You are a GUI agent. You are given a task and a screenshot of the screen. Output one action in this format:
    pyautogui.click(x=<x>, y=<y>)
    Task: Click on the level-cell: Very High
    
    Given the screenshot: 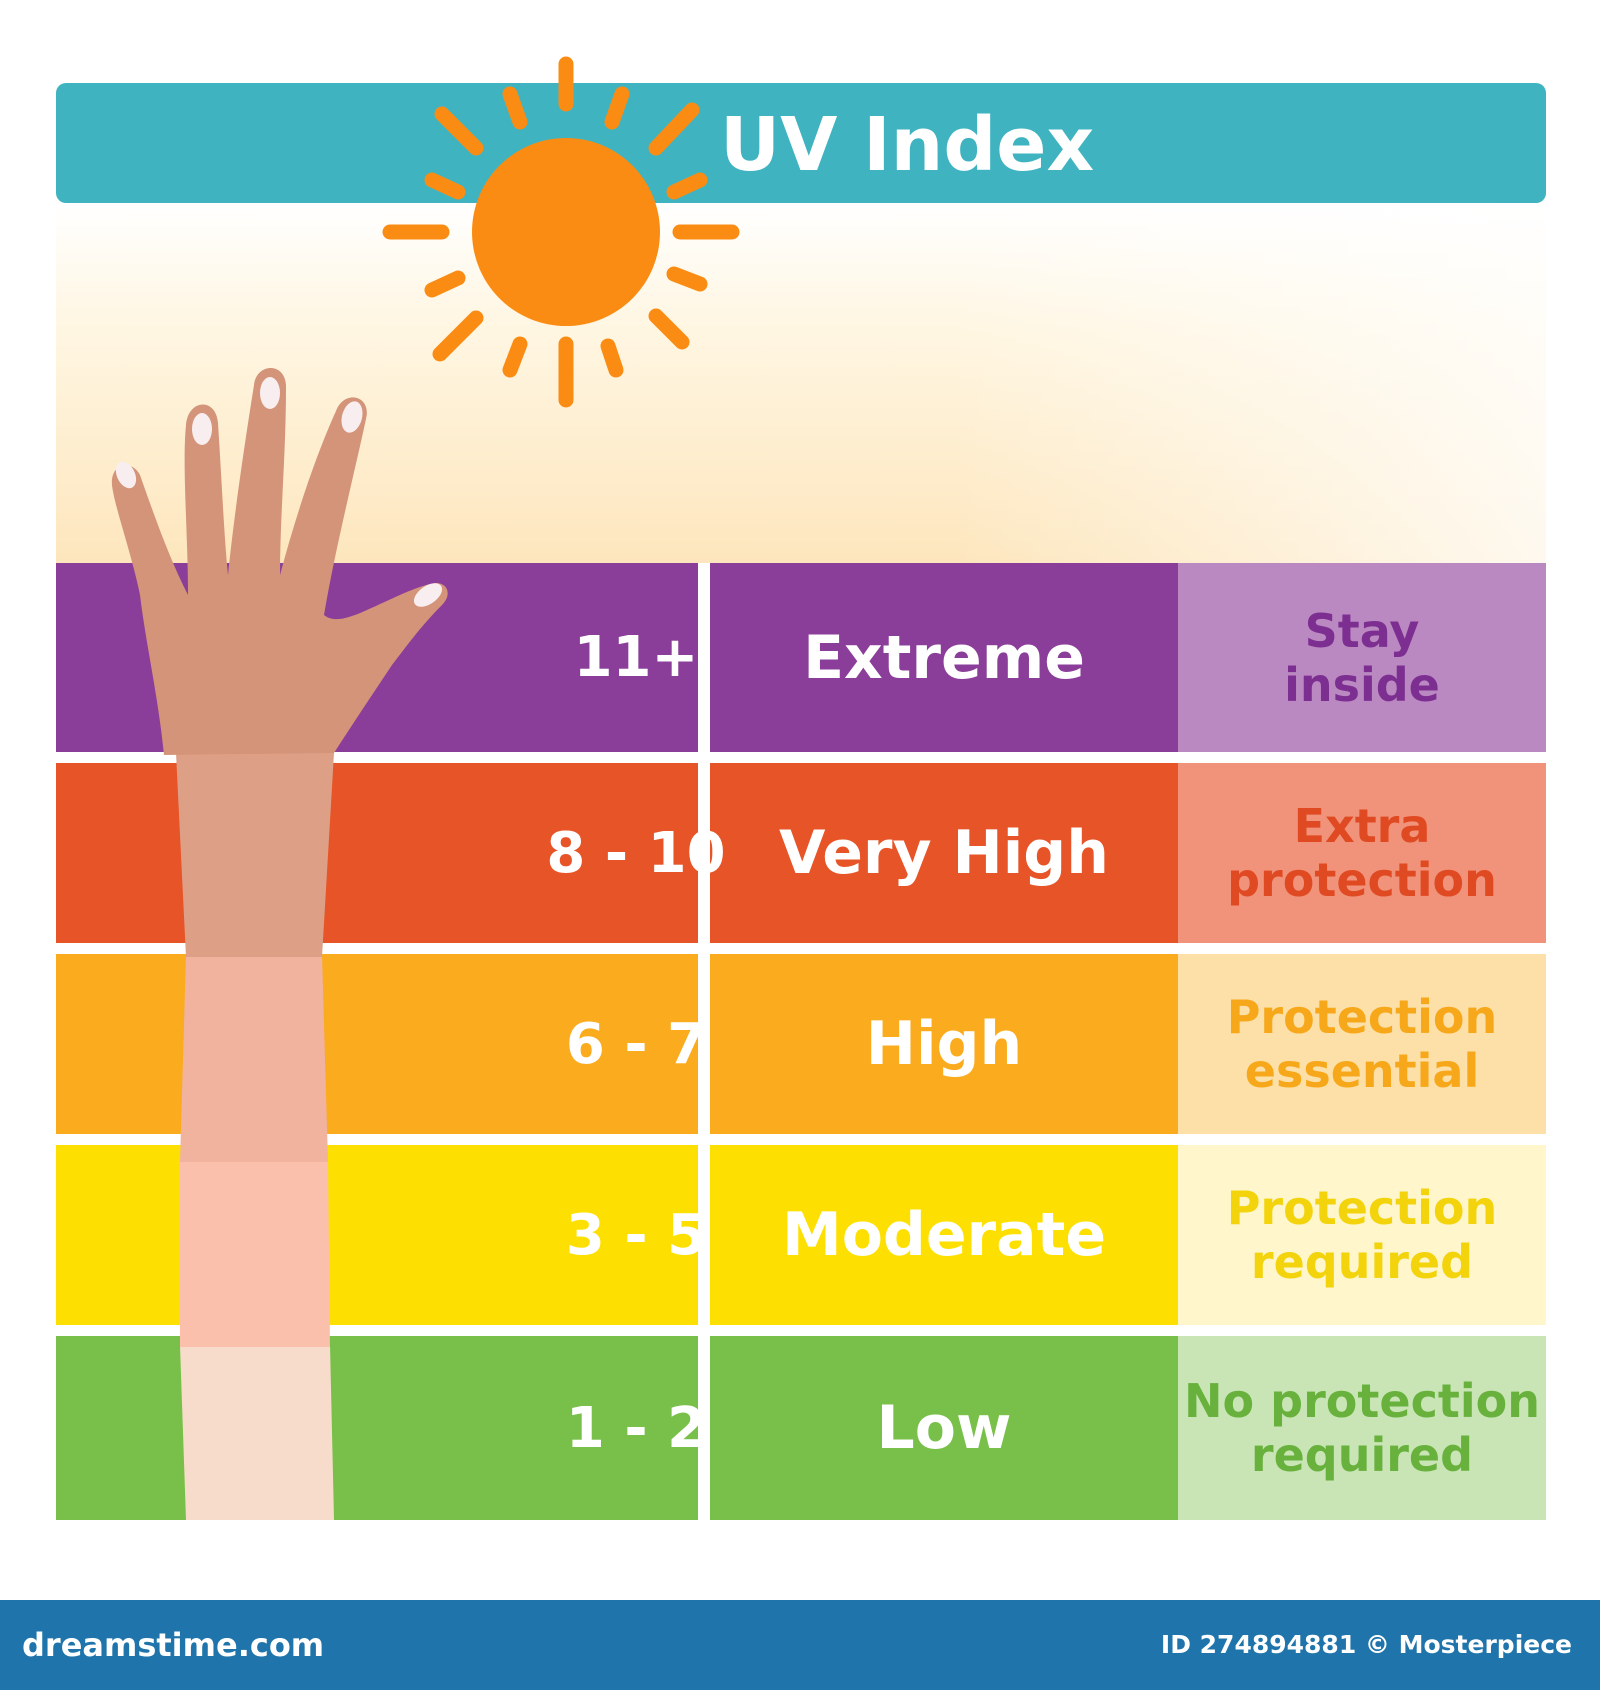 What is the action you would take?
    pyautogui.click(x=944, y=853)
    